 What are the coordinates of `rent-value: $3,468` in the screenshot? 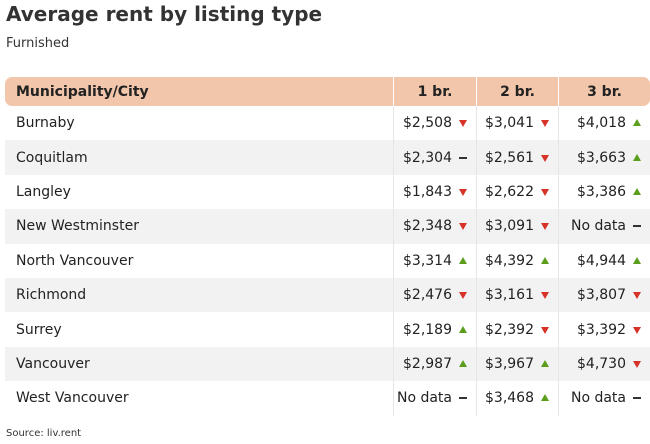 It's located at (509, 398).